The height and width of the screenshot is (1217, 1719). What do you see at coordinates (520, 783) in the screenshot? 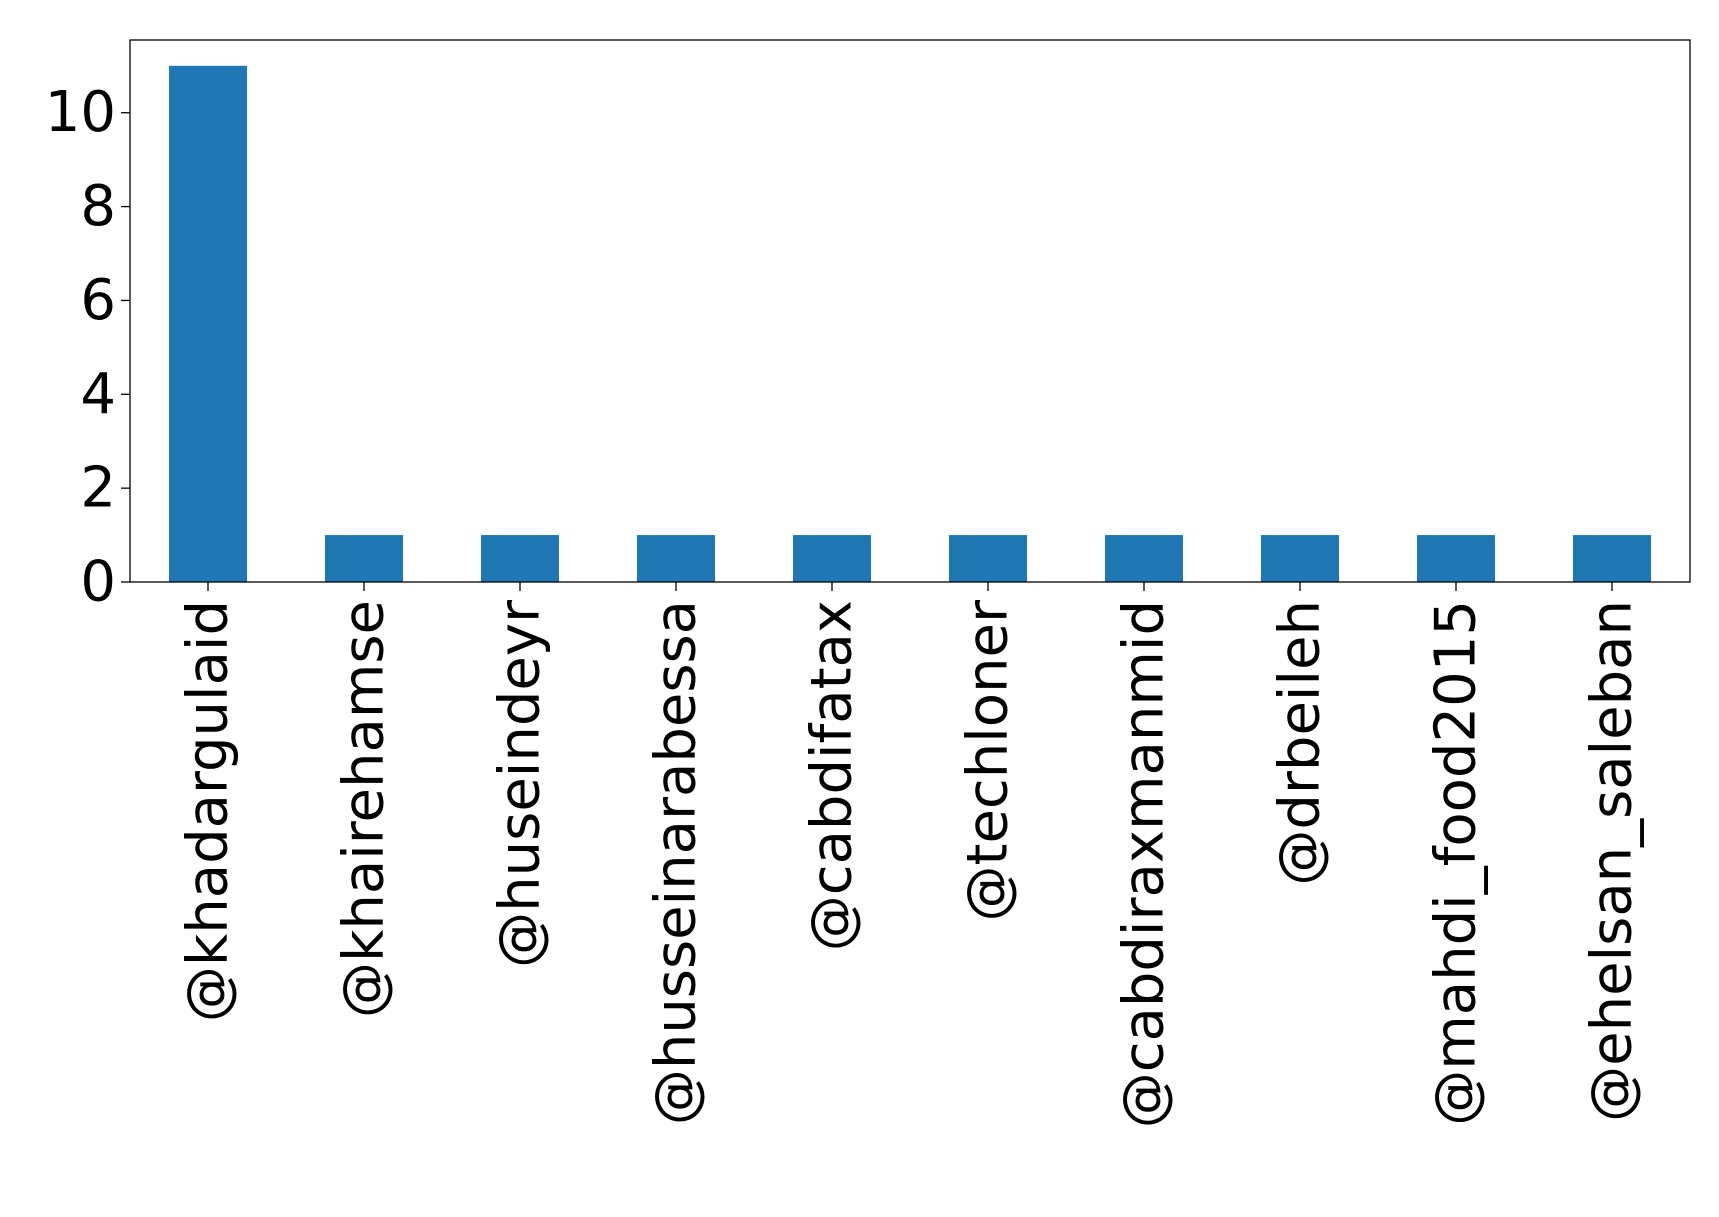
I see `x-tick-label: @huseindeyr` at bounding box center [520, 783].